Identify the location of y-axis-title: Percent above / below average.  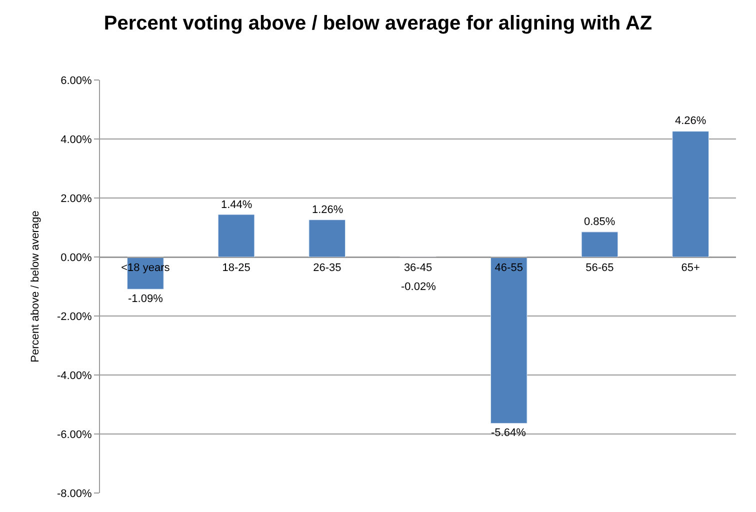
(36, 286).